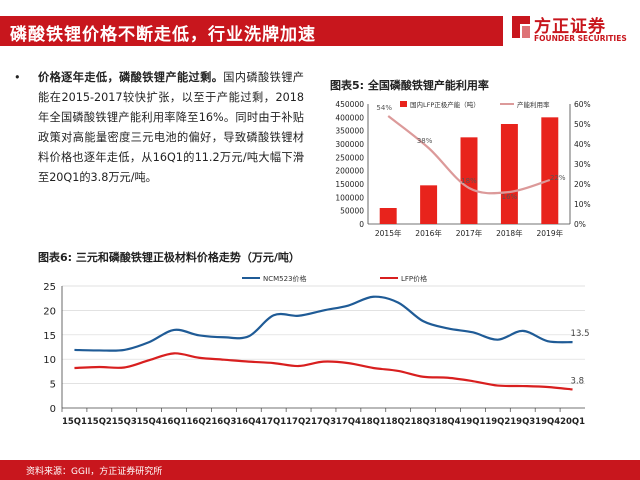 The image size is (640, 480). Describe the element at coordinates (349, 157) in the screenshot. I see `left-y-tick-label: 250000` at that location.